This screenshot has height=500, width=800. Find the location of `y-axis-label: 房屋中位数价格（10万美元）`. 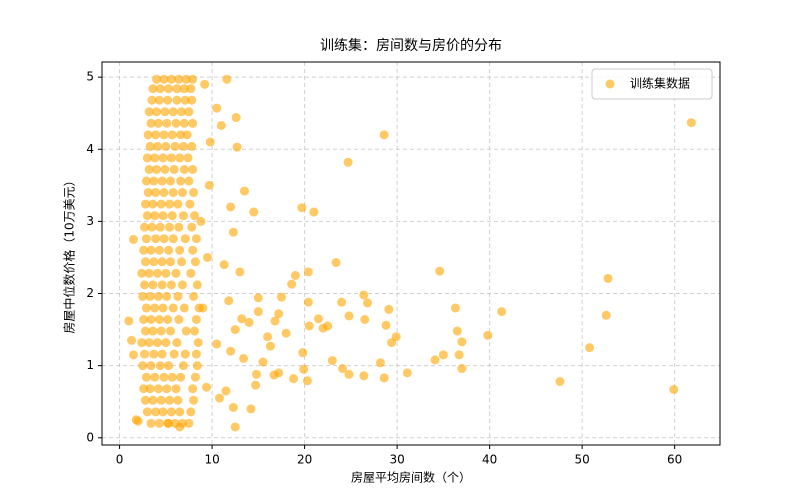

y-axis-label: 房屋中位数价格（10万美元） is located at coordinates (69, 253).